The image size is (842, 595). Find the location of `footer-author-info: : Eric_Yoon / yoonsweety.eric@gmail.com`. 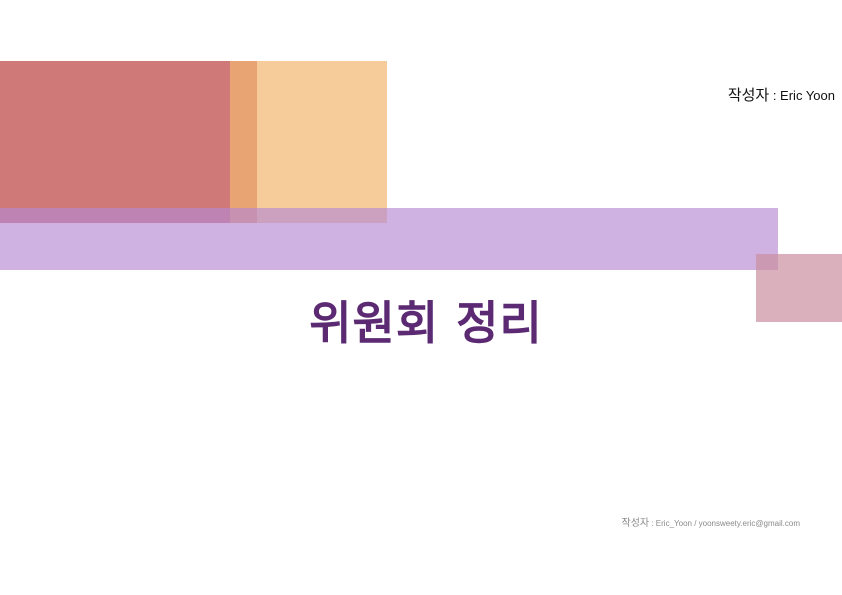

footer-author-info: : Eric_Yoon / yoonsweety.eric@gmail.com is located at coordinates (724, 523).